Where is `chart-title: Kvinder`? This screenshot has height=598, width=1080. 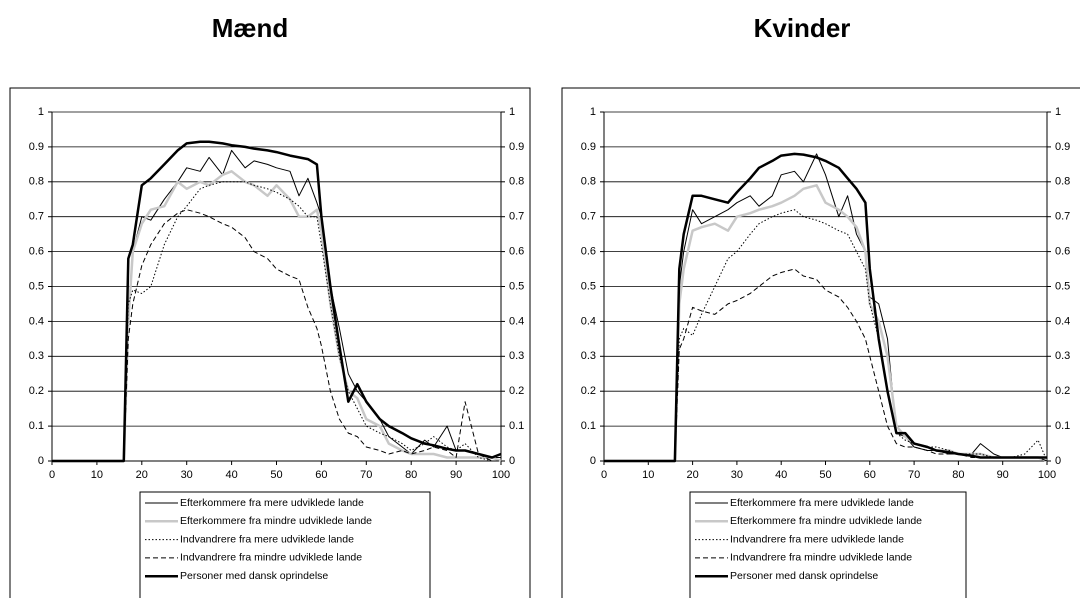 chart-title: Kvinder is located at coordinates (802, 28).